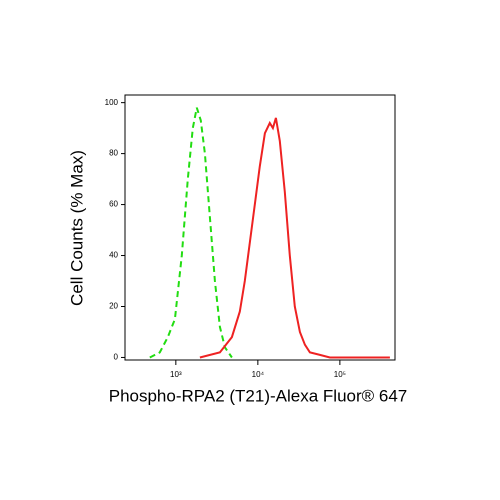 Image resolution: width=500 pixels, height=500 pixels. I want to click on histogram-line, so click(191, 233).